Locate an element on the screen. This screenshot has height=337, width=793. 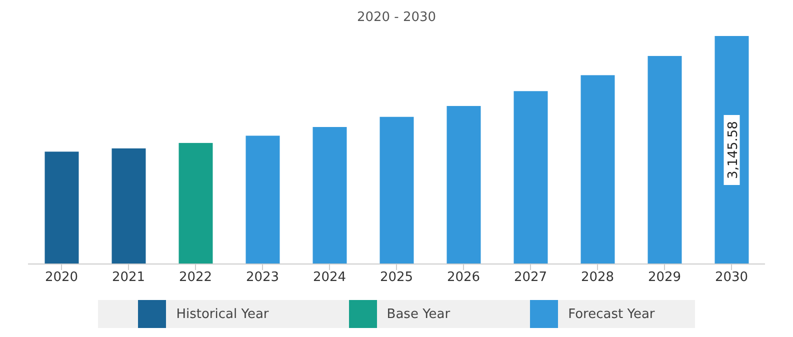
x-tick-label: 2025 is located at coordinates (397, 278).